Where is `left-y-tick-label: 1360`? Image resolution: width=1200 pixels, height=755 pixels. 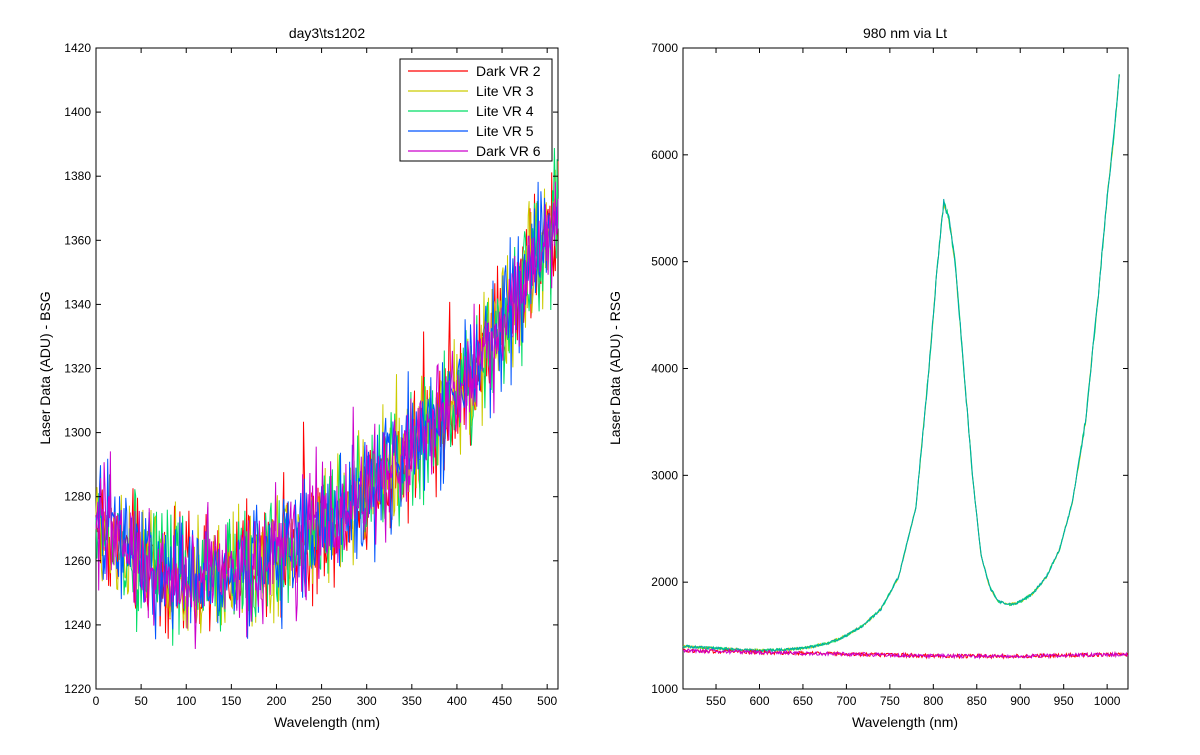
left-y-tick-label: 1360 is located at coordinates (77, 240).